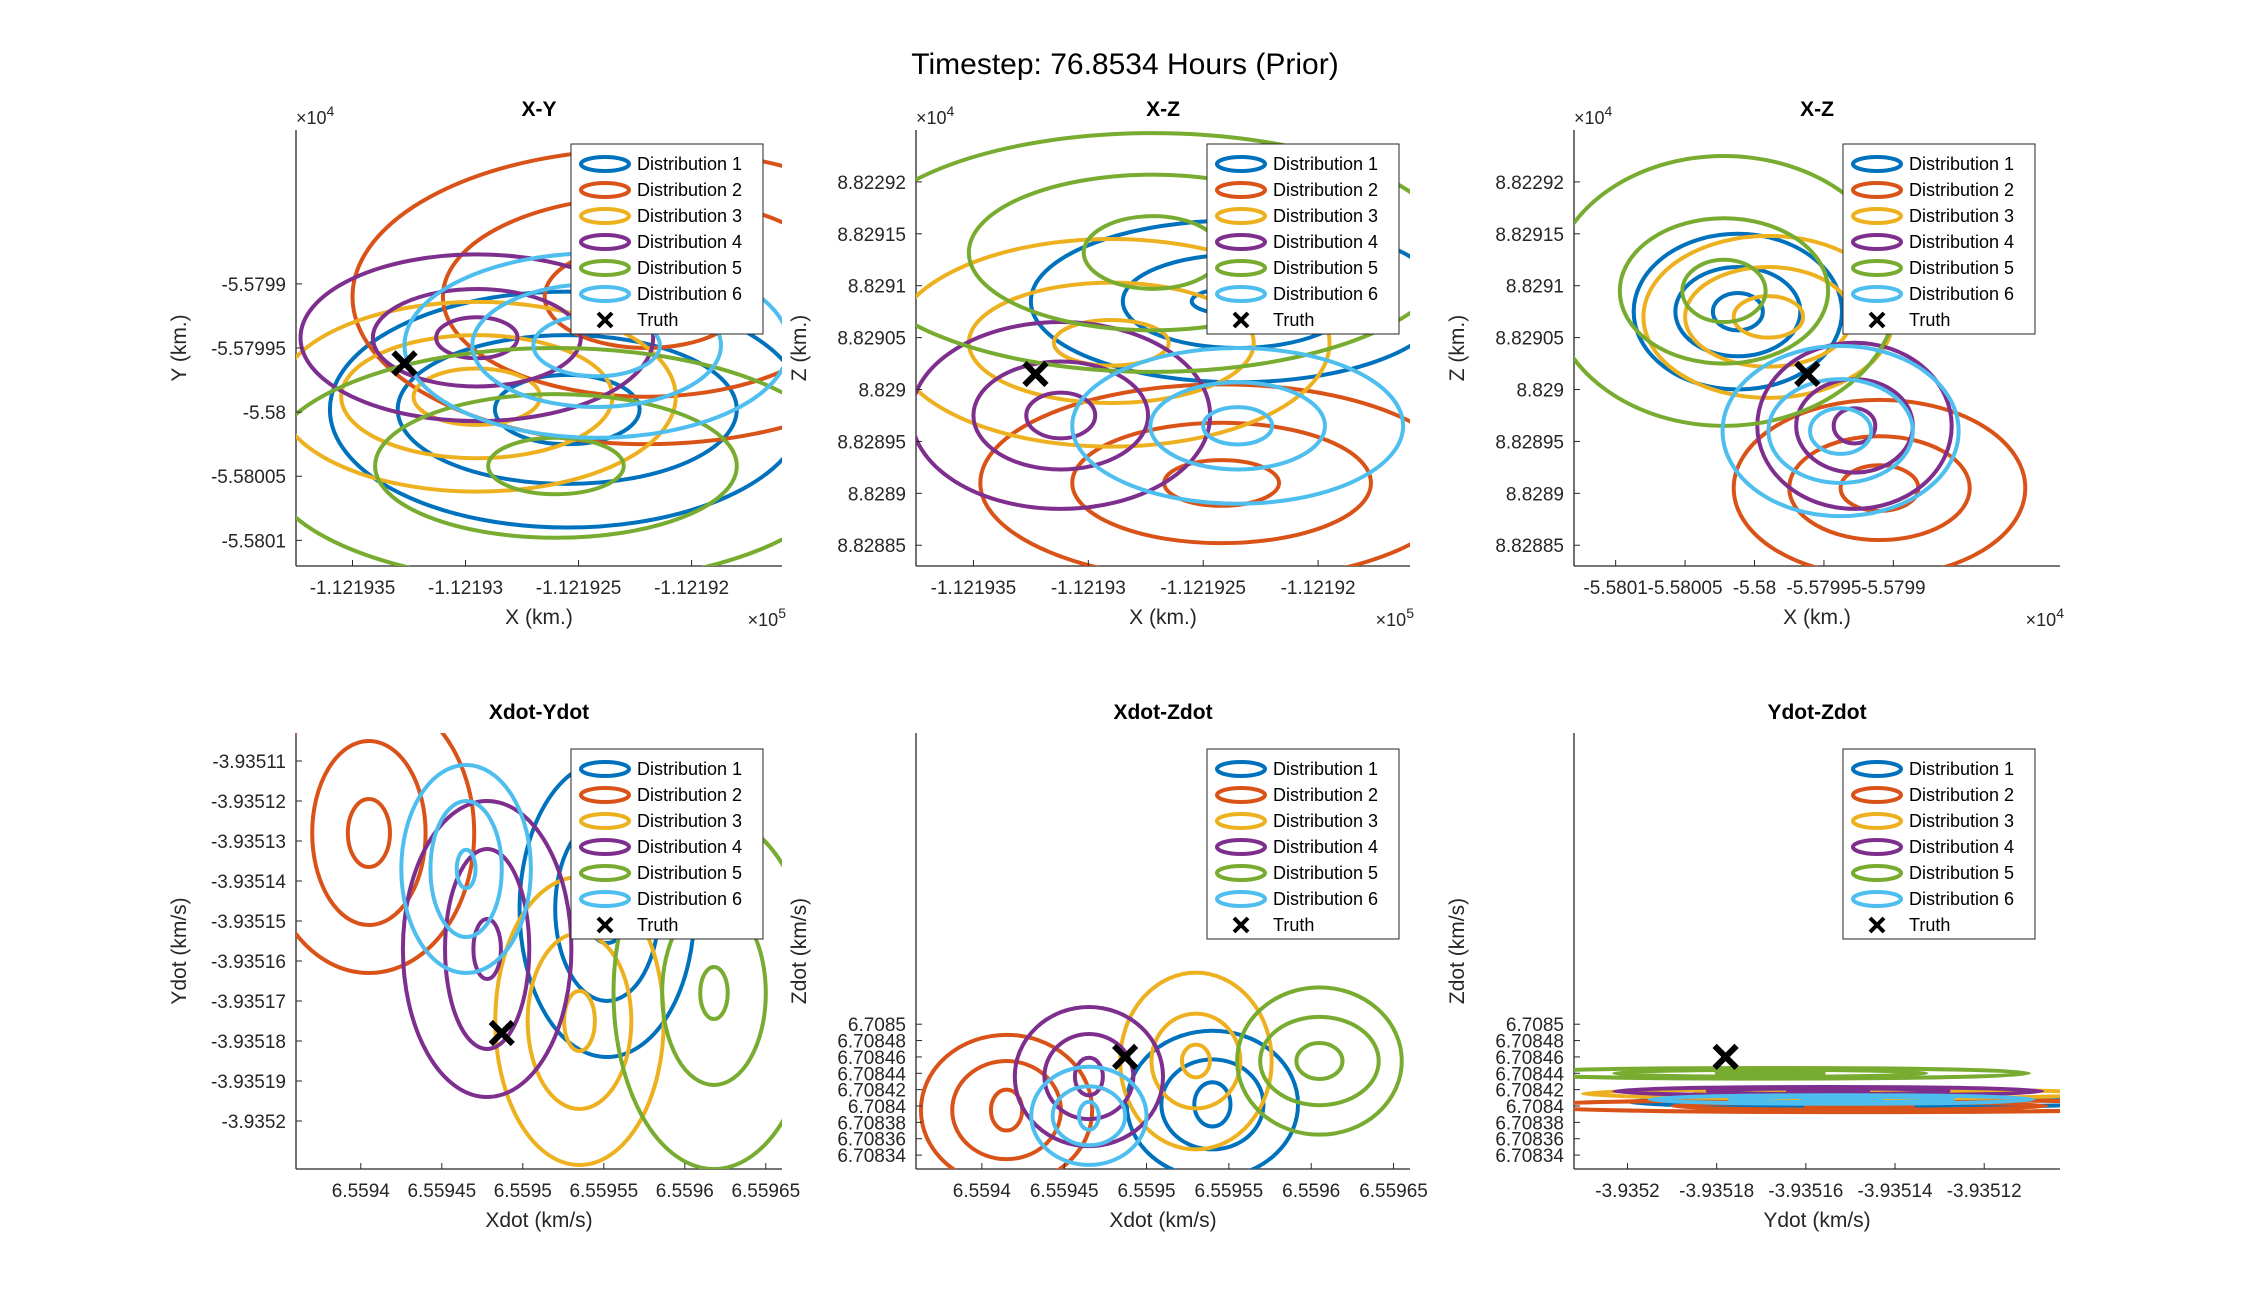  Describe the element at coordinates (248, 477) in the screenshot. I see `y-tick-label: -5.58005` at that location.